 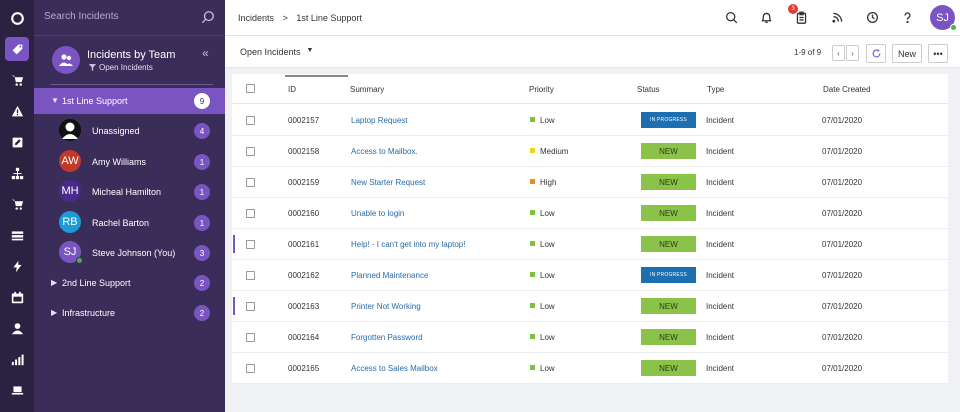 What do you see at coordinates (292, 89) in the screenshot?
I see `column-header-id: ID` at bounding box center [292, 89].